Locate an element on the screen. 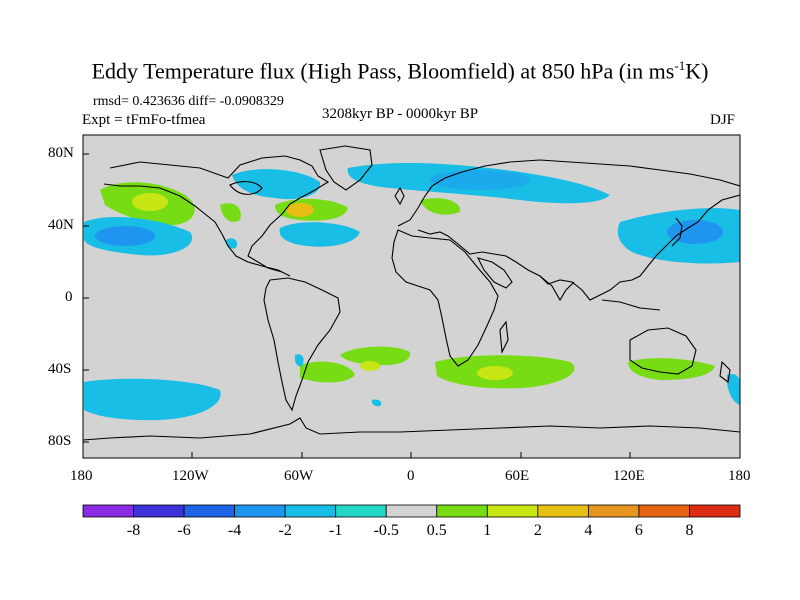 This screenshot has height=600, width=800. field-s-atlantic-peak is located at coordinates (370, 366).